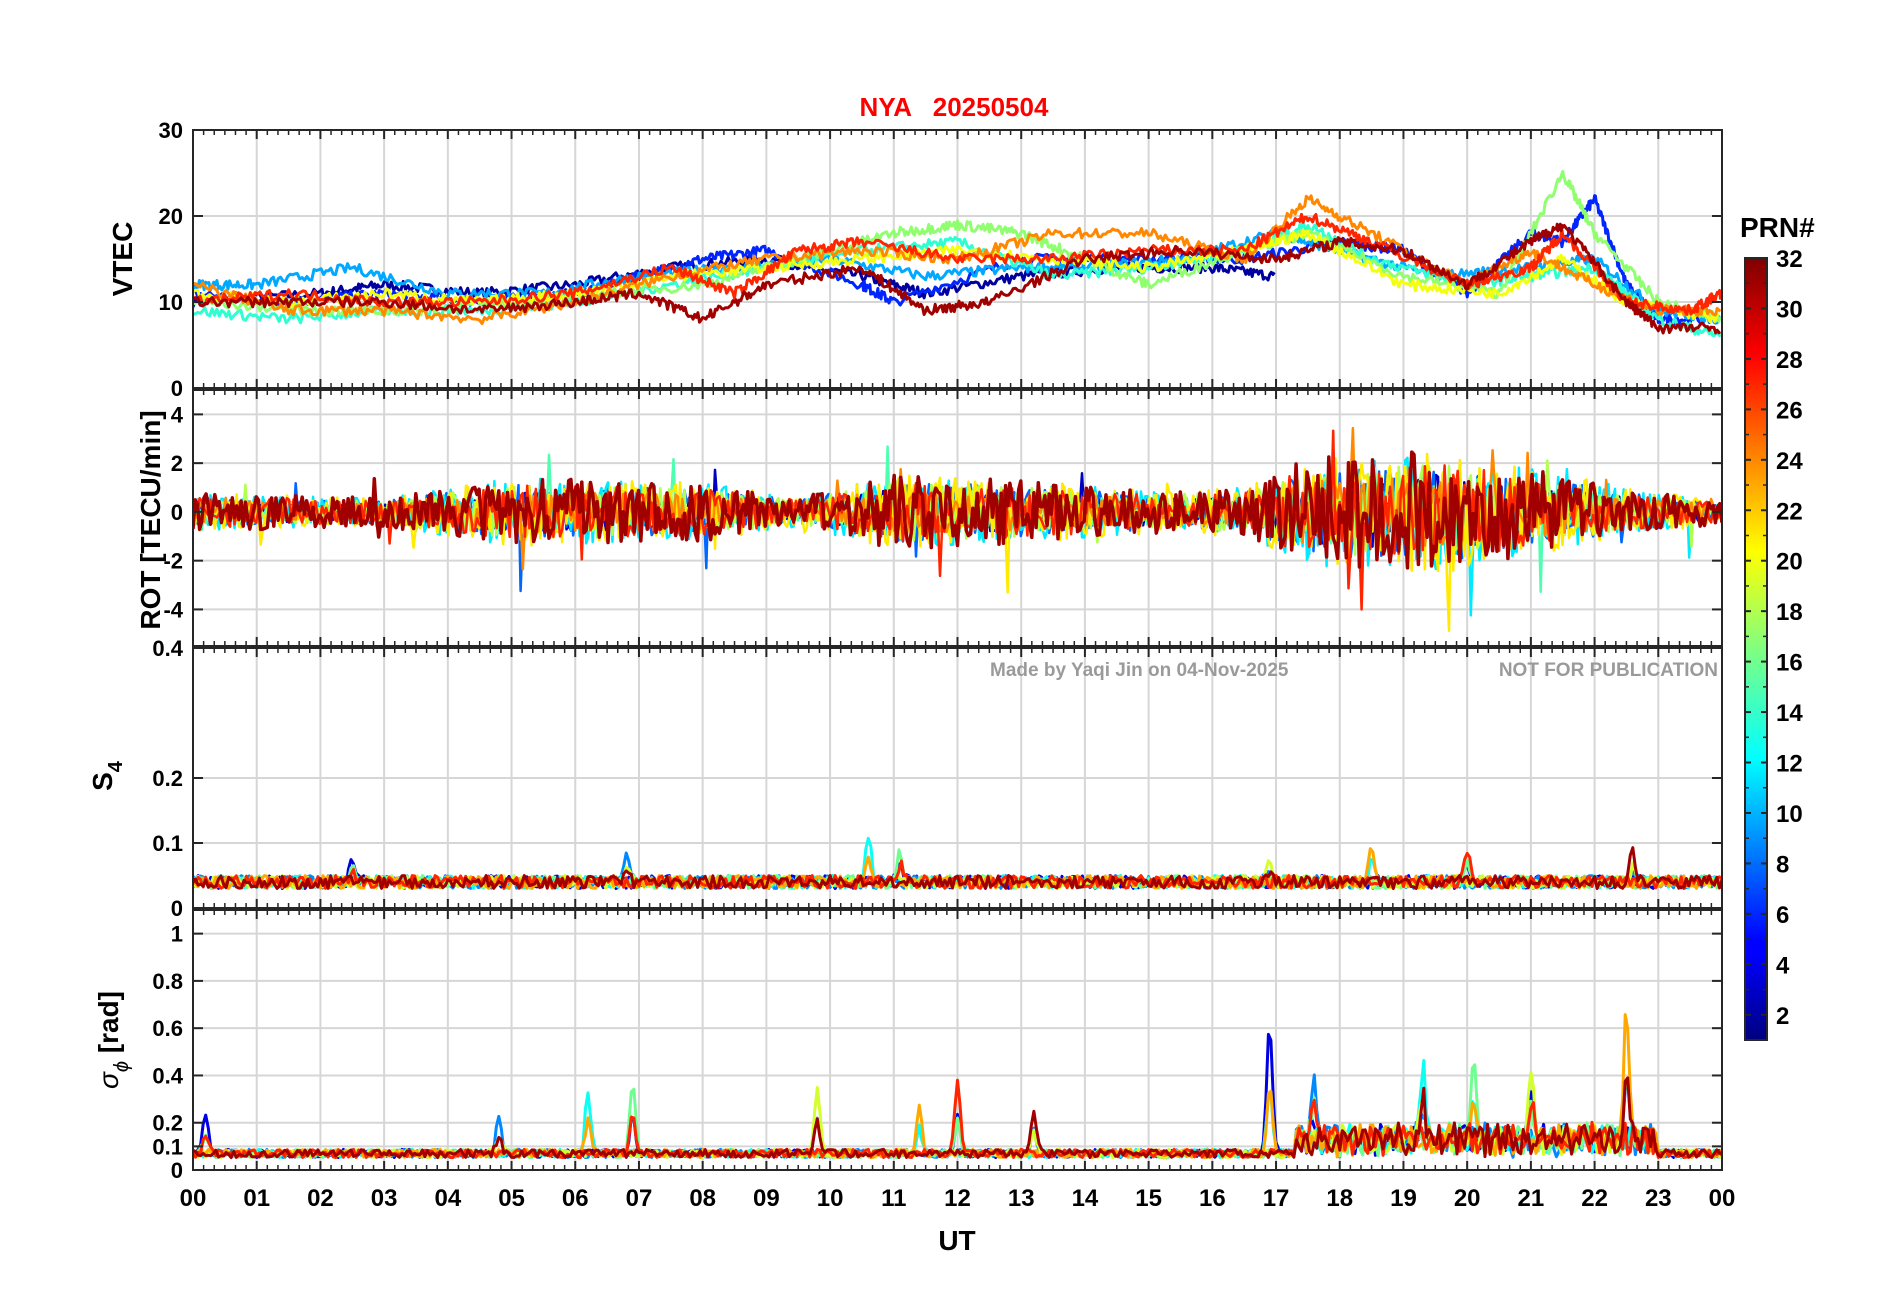 This screenshot has height=1292, width=1902. I want to click on colorbar-tick-label: 6, so click(1782, 915).